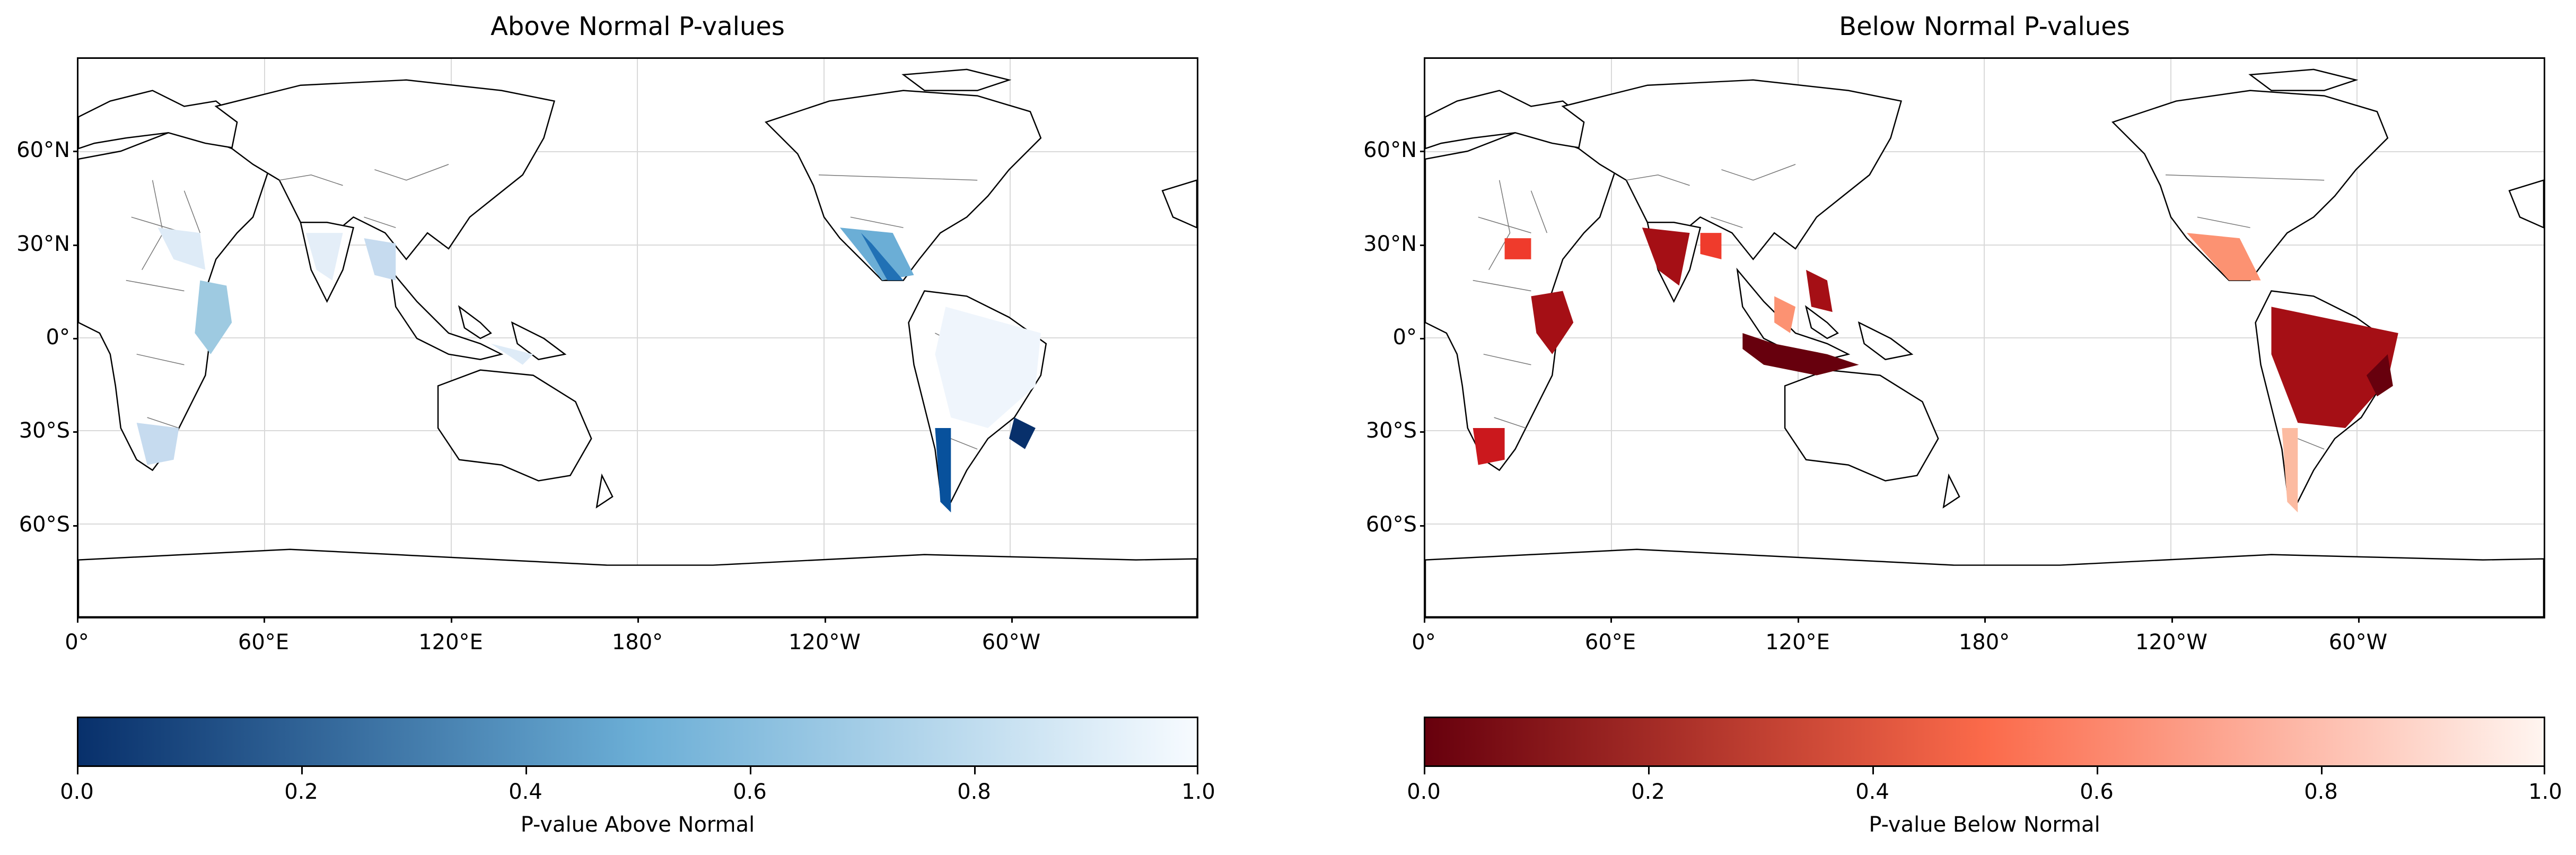  What do you see at coordinates (1984, 825) in the screenshot?
I see `colorbar-label: P-value Below Normal` at bounding box center [1984, 825].